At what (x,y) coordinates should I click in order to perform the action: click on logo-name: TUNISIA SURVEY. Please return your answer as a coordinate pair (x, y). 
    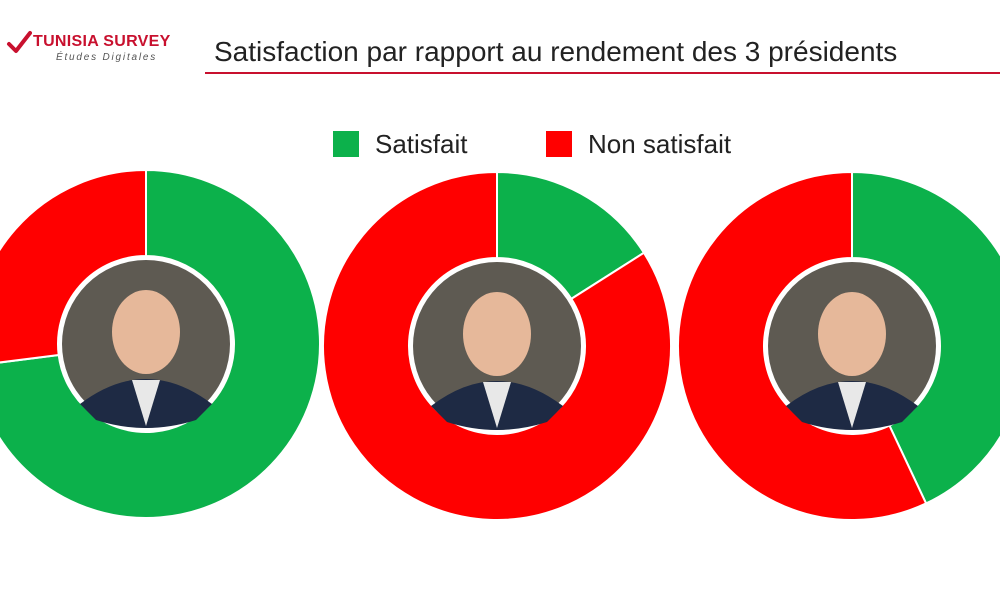
    Looking at the image, I should click on (102, 41).